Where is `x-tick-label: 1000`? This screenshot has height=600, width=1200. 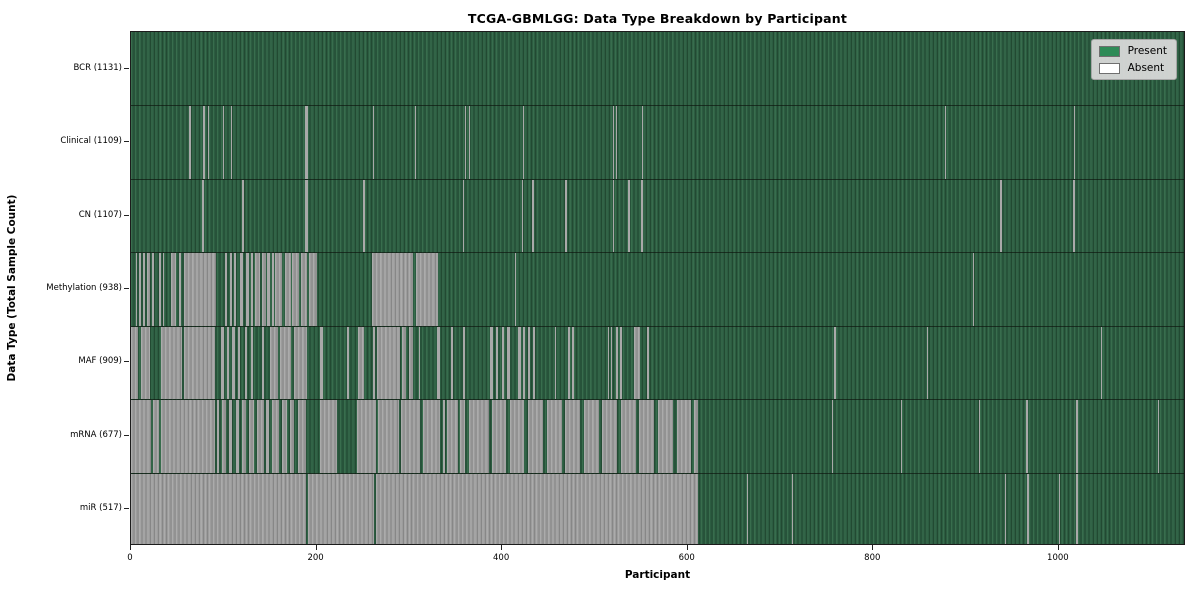
x-tick-label: 1000 is located at coordinates (1058, 558).